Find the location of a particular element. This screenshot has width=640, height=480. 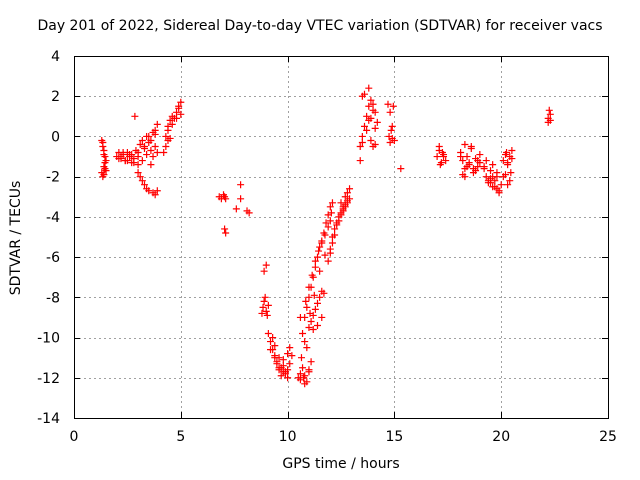

y-tick-label: 4 is located at coordinates (55, 57).